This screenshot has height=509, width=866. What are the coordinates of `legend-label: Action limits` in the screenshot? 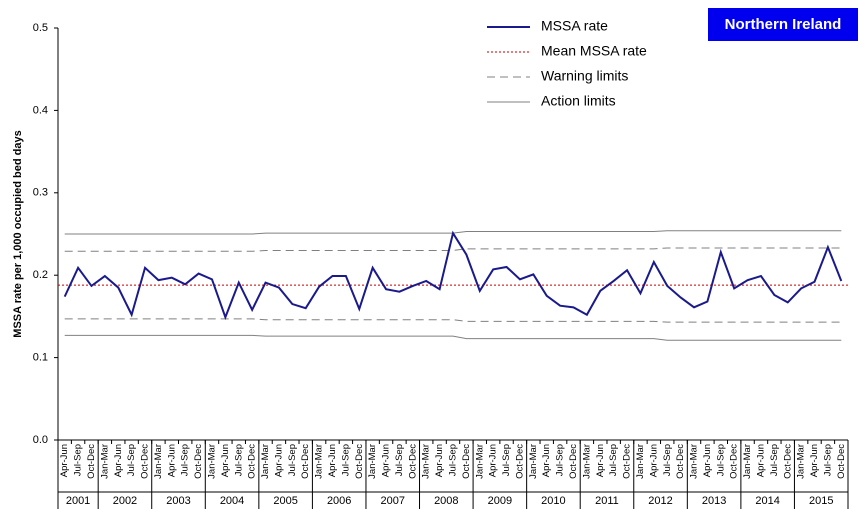 It's located at (578, 101).